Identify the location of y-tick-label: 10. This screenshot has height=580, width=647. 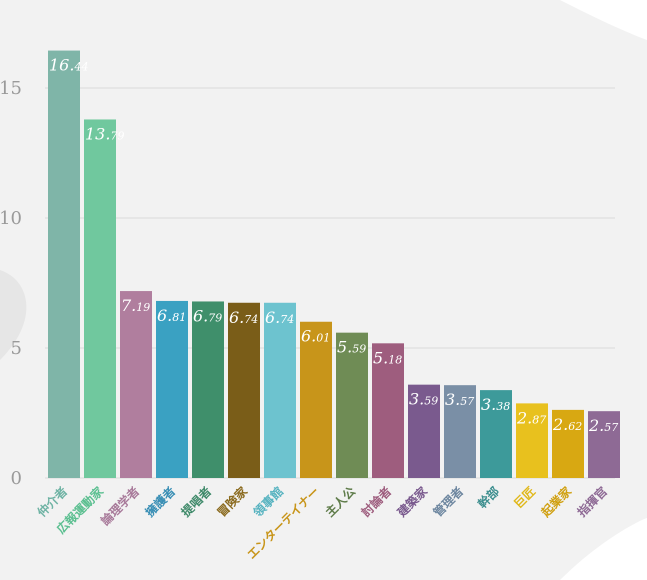
(11, 218).